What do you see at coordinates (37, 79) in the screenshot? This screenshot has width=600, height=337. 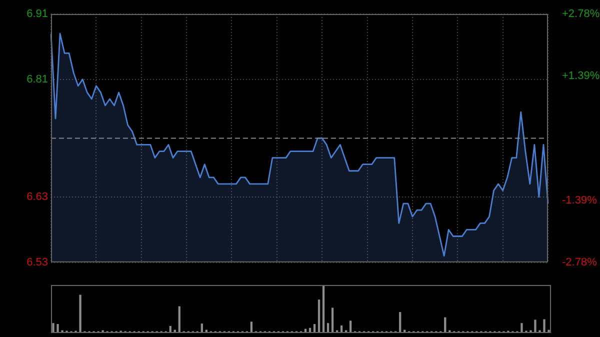 I see `y-tick-label: 6.81` at bounding box center [37, 79].